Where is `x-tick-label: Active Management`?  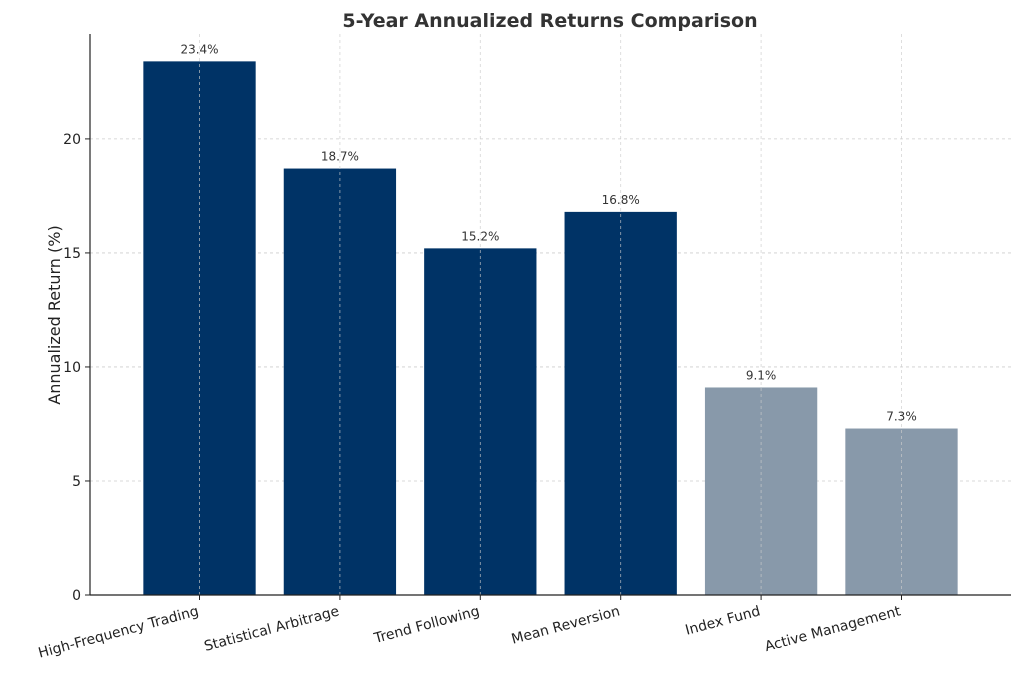
x-tick-label: Active Management is located at coordinates (833, 629).